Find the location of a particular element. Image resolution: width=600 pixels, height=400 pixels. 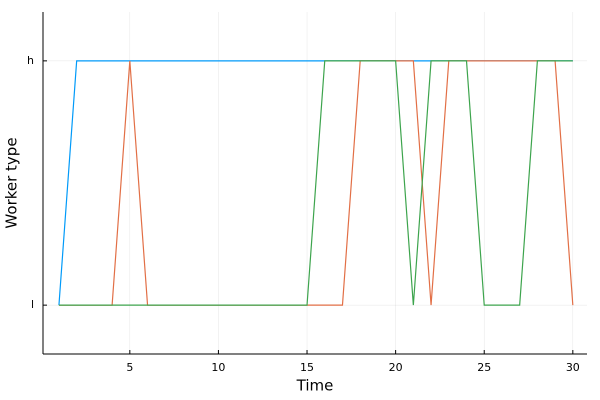

x-tick-label: 5 is located at coordinates (129, 367).